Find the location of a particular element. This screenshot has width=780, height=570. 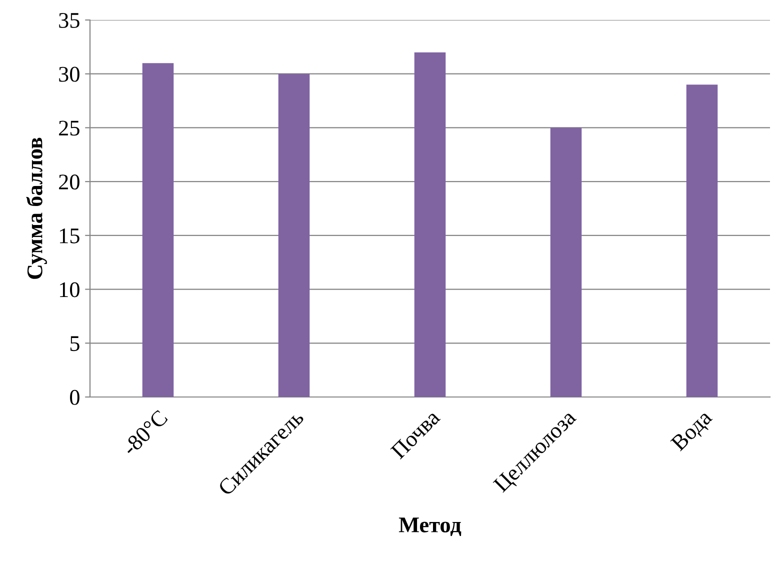

y-tick-label: 5 is located at coordinates (75, 344).